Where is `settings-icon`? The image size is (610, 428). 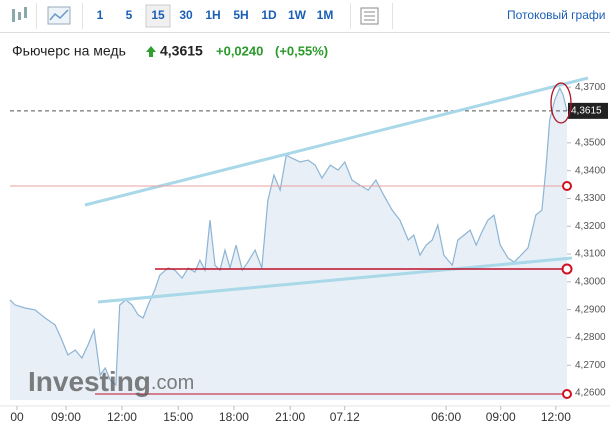 settings-icon is located at coordinates (369, 16).